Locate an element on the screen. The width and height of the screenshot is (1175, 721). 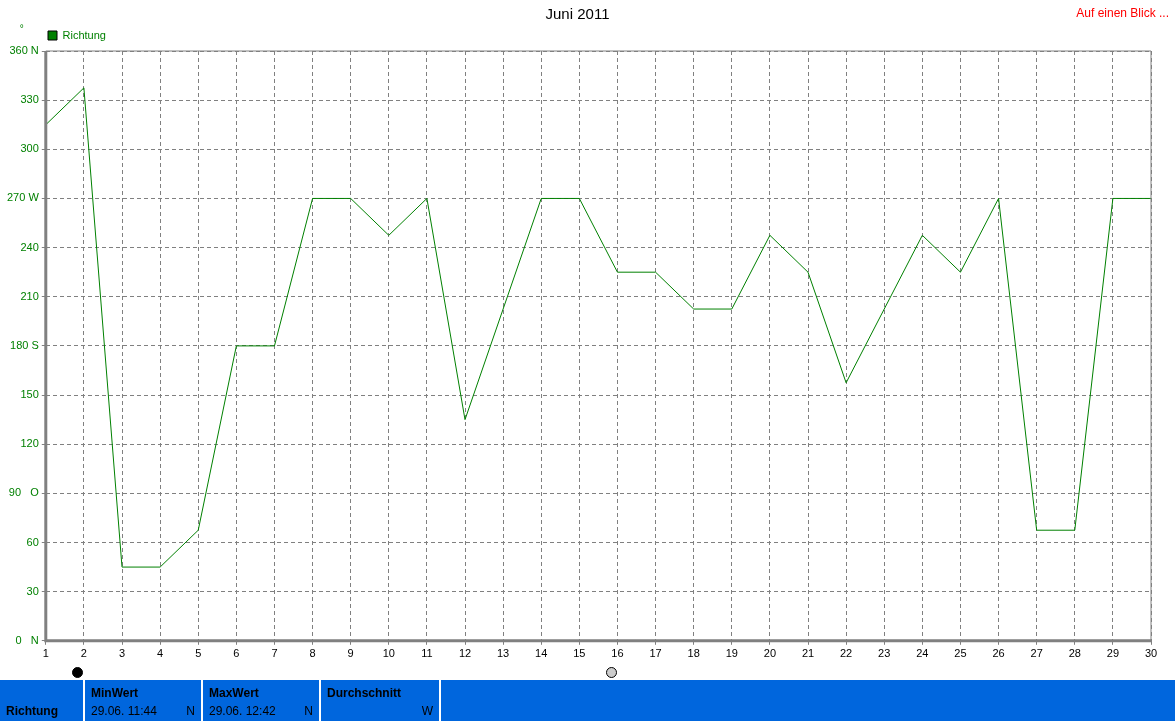
y-tick-label: 180 S is located at coordinates (24, 344).